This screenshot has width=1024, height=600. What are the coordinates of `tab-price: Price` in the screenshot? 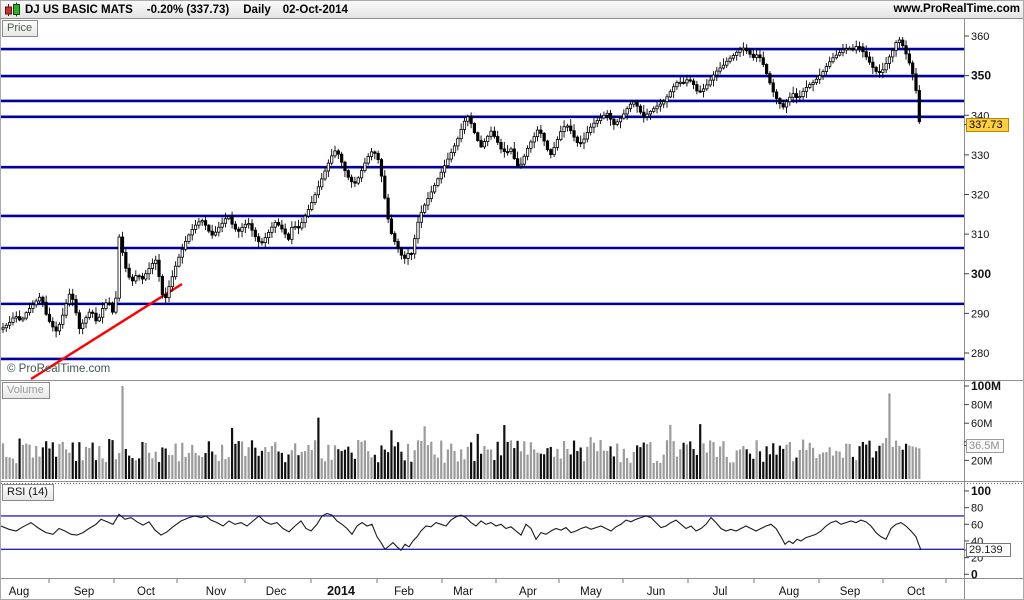 It's located at (20, 28).